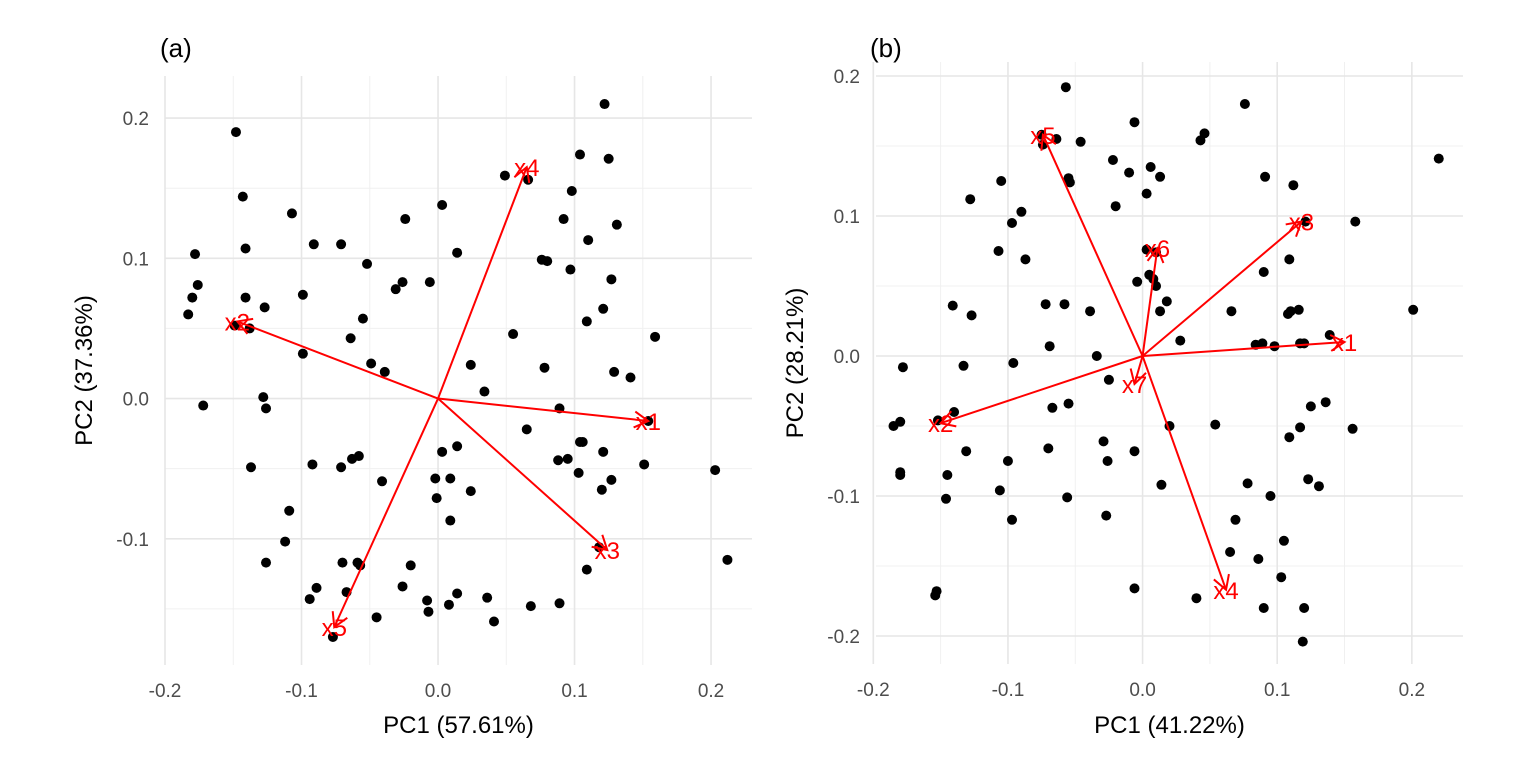 This screenshot has width=1536, height=768. What do you see at coordinates (237, 322) in the screenshot?
I see `arrow-label: x2` at bounding box center [237, 322].